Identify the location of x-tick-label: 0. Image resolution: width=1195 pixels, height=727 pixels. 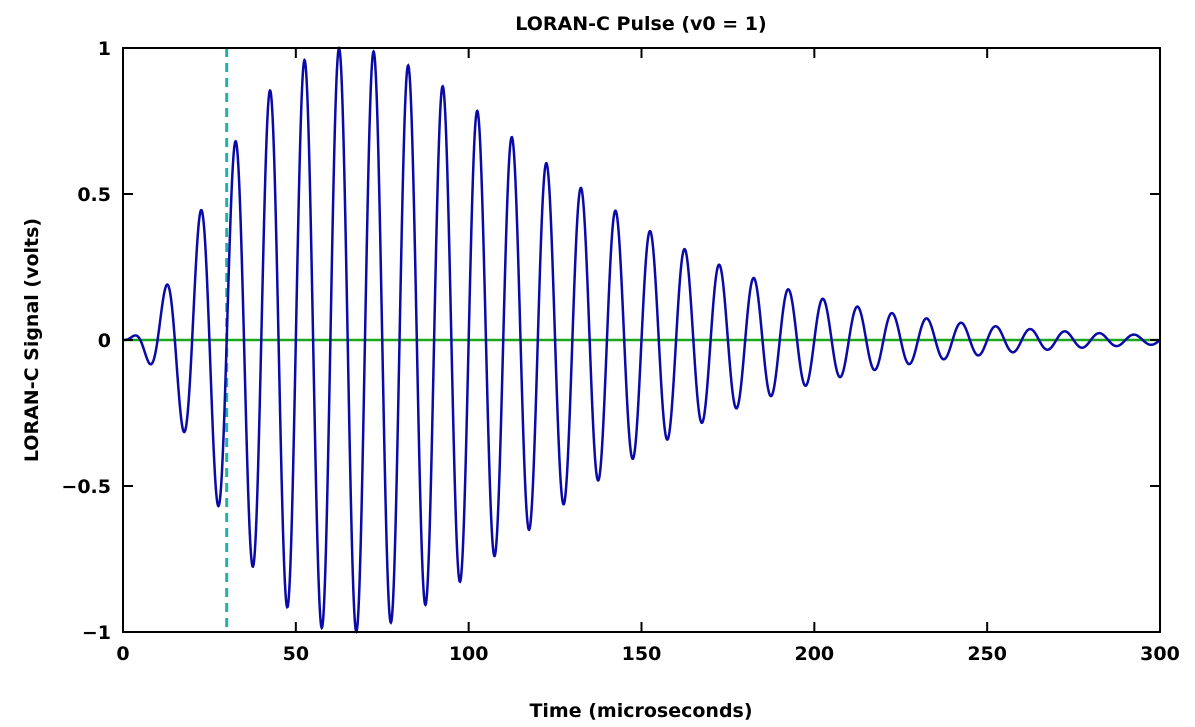
(122, 654).